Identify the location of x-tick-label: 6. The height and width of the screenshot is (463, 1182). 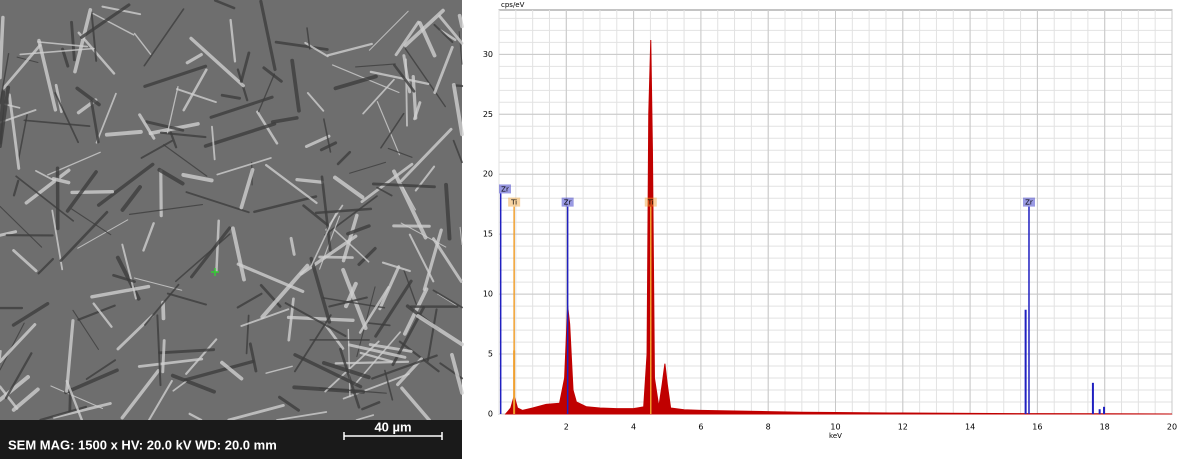
(700, 427).